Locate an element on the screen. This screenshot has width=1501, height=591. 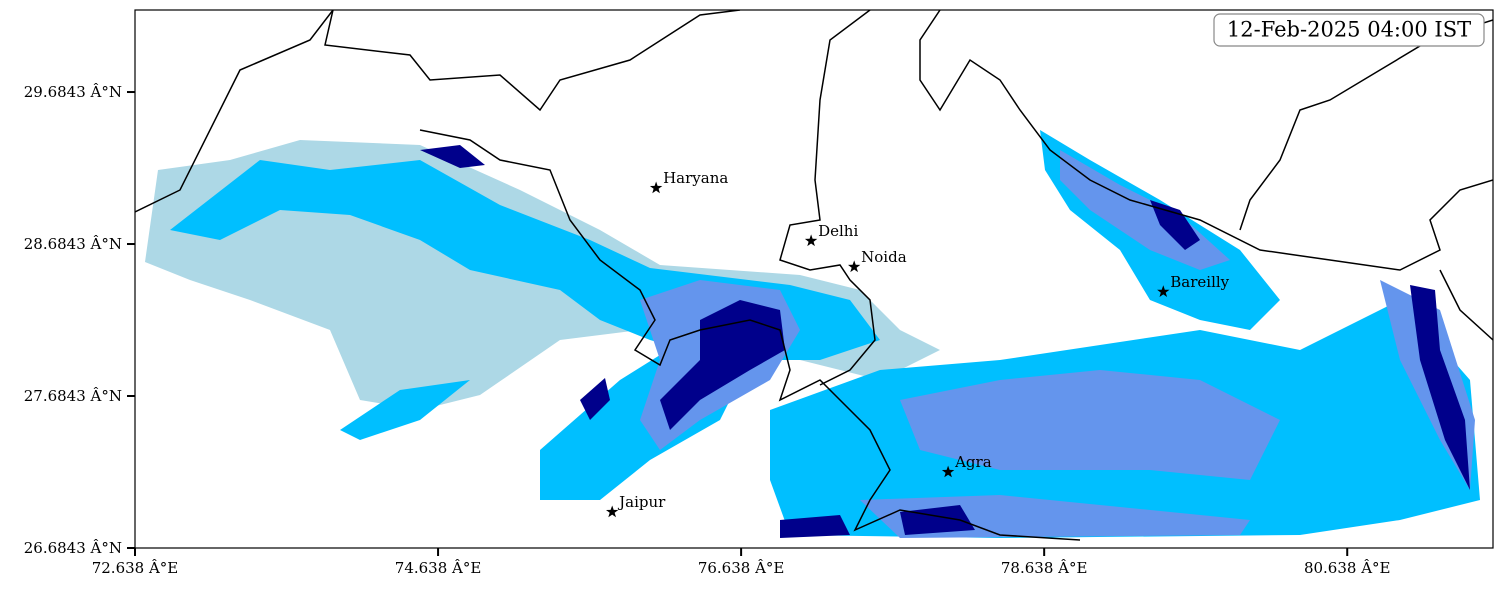
x-tick-label: 74.638 Â°E is located at coordinates (438, 568).